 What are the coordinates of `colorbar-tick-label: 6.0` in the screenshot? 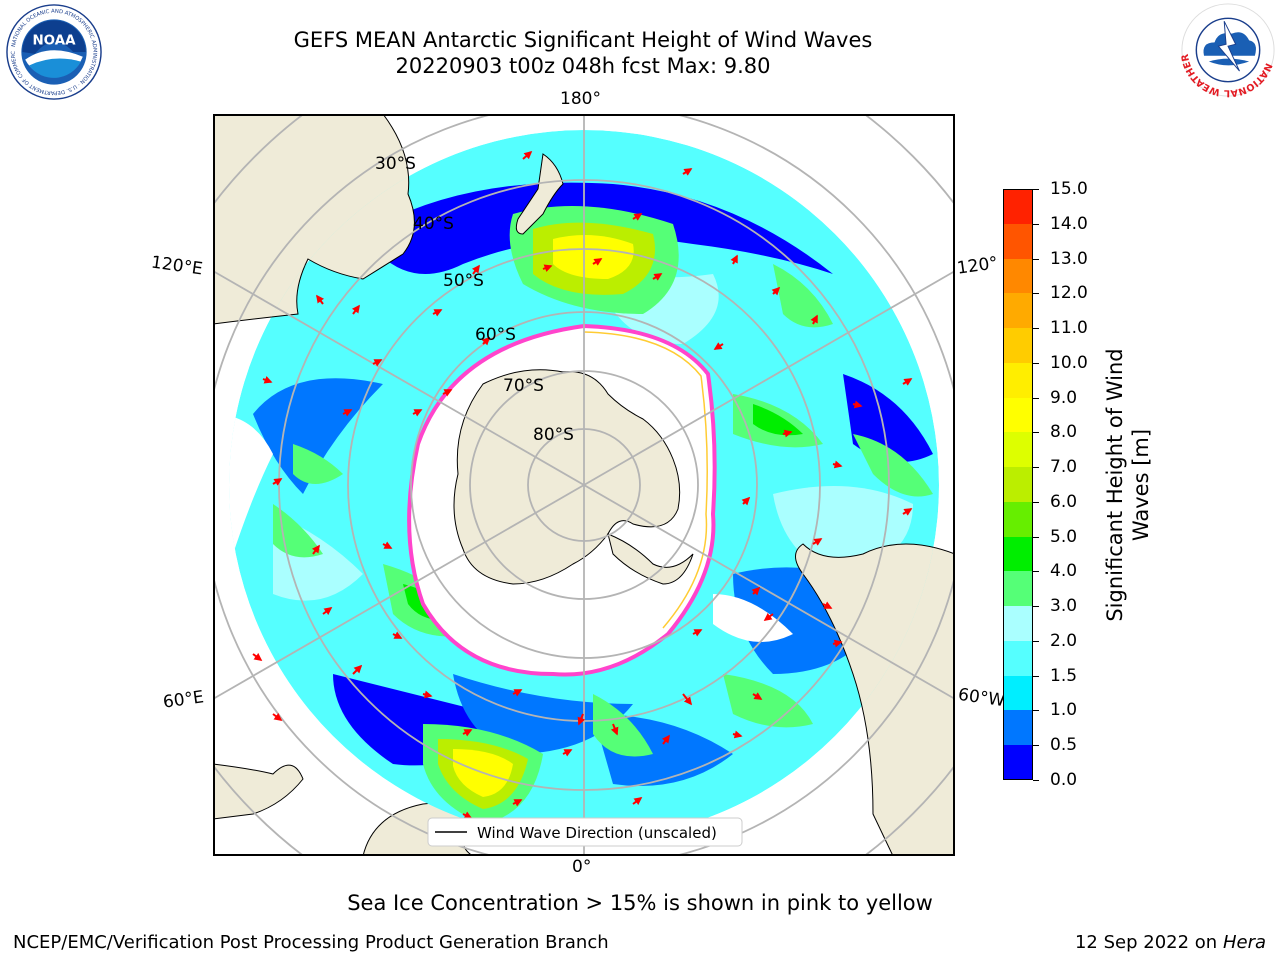 It's located at (1064, 501).